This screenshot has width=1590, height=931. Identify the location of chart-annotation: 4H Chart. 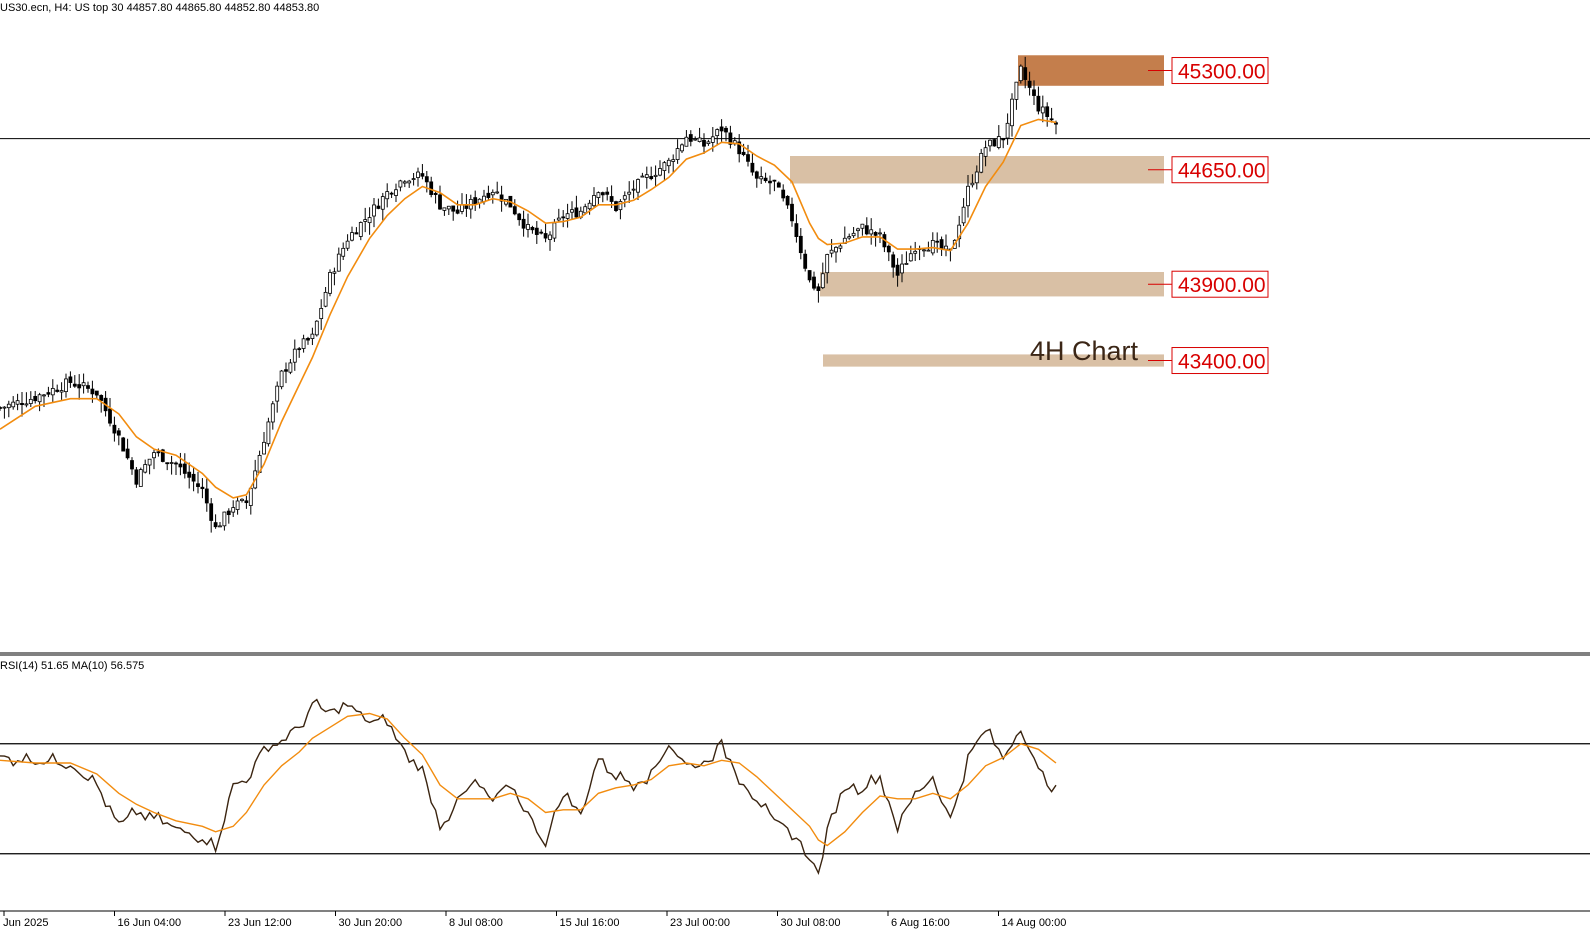
(1084, 351).